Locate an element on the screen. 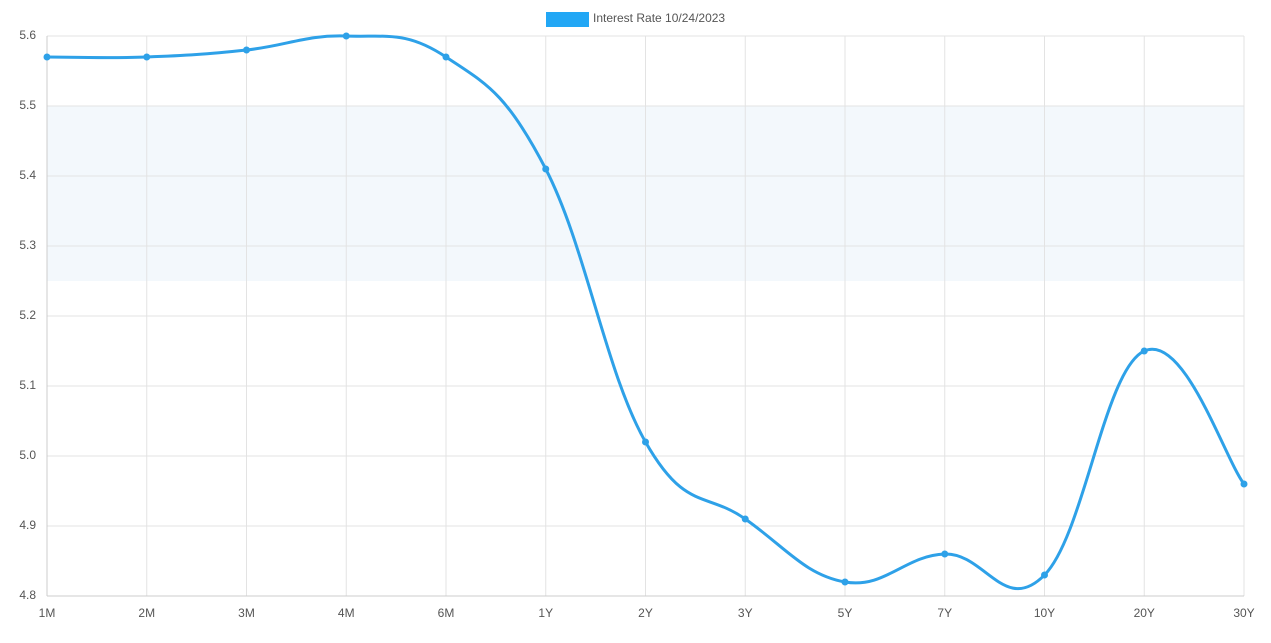 Image resolution: width=1271 pixels, height=643 pixels. x-tick-label: 6M is located at coordinates (446, 613).